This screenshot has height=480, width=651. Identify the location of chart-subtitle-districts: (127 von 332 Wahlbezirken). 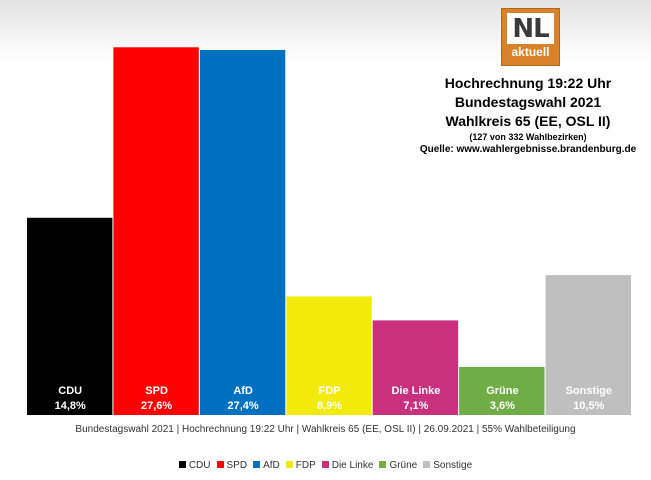
(528, 137).